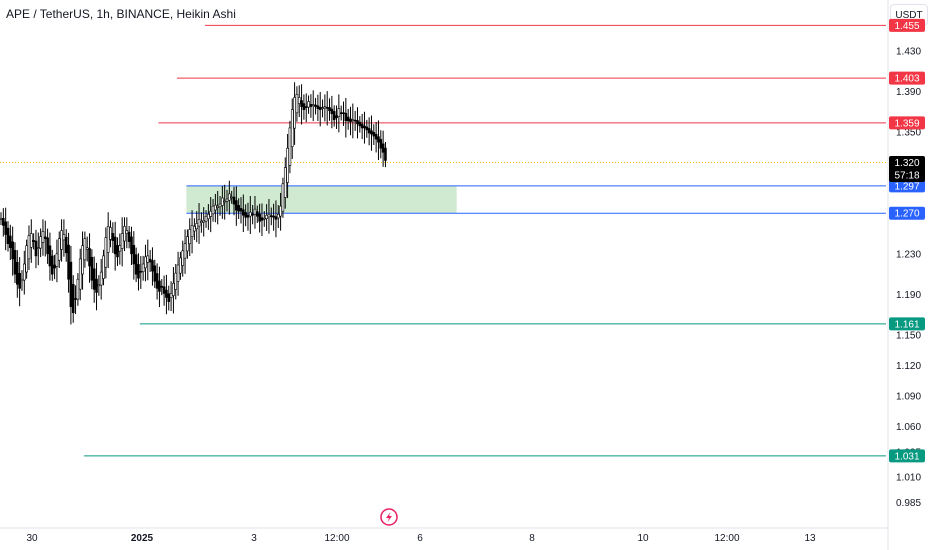 The width and height of the screenshot is (932, 550). Describe the element at coordinates (389, 517) in the screenshot. I see `lightning-bolt-icon` at that location.